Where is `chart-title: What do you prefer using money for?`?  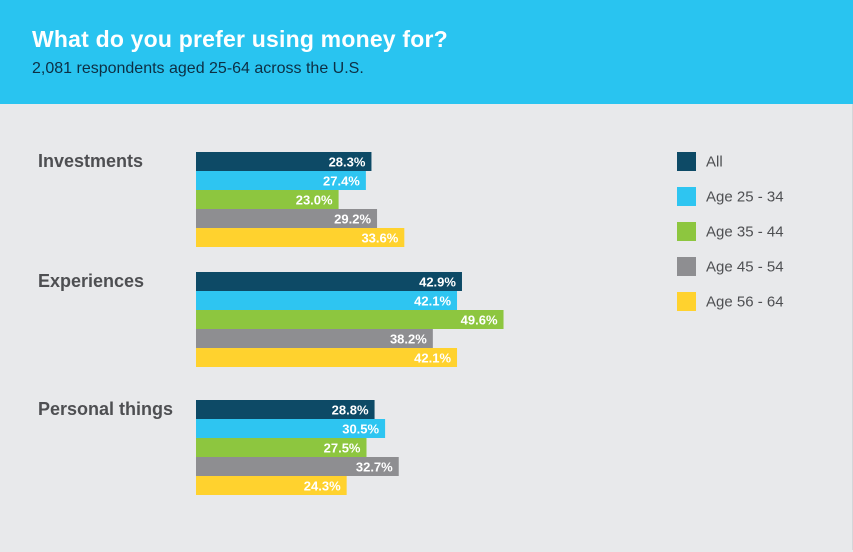 chart-title: What do you prefer using money for? is located at coordinates (240, 39).